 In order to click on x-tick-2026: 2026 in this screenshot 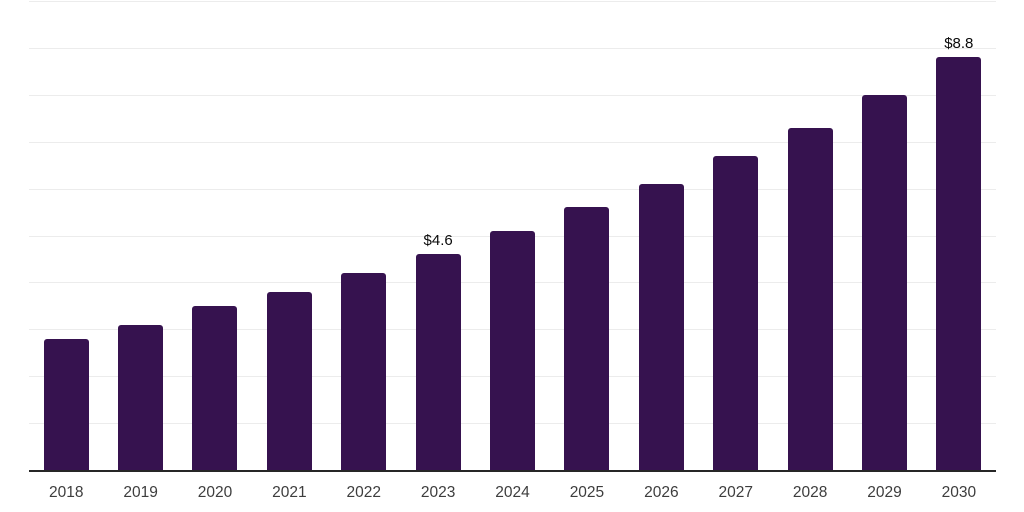, I will do `click(661, 492)`.